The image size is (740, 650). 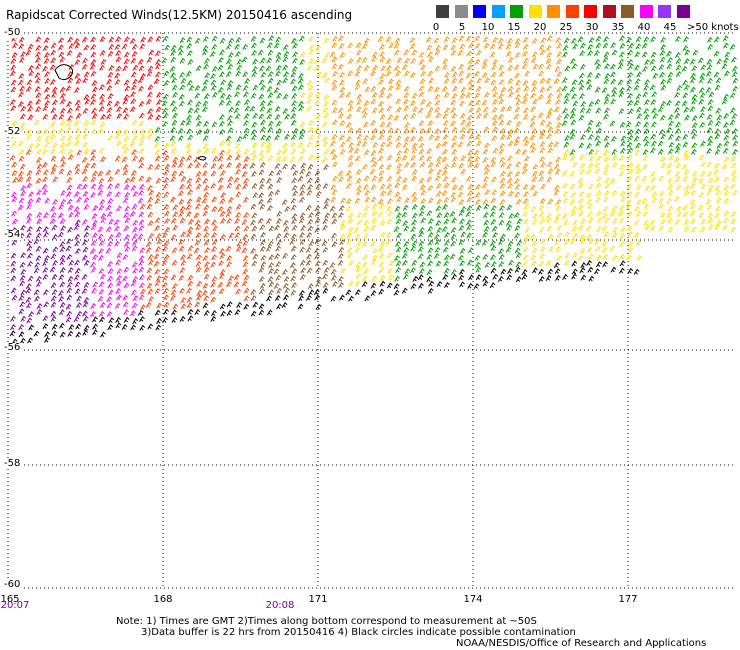 I want to click on lon-label: 171, so click(x=318, y=599).